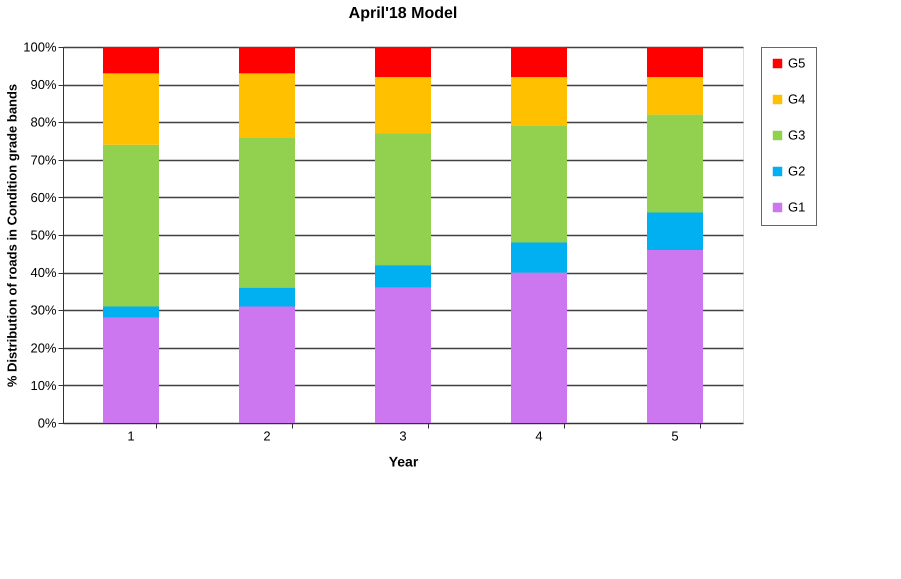  I want to click on y-tick-label: 50%, so click(43, 235).